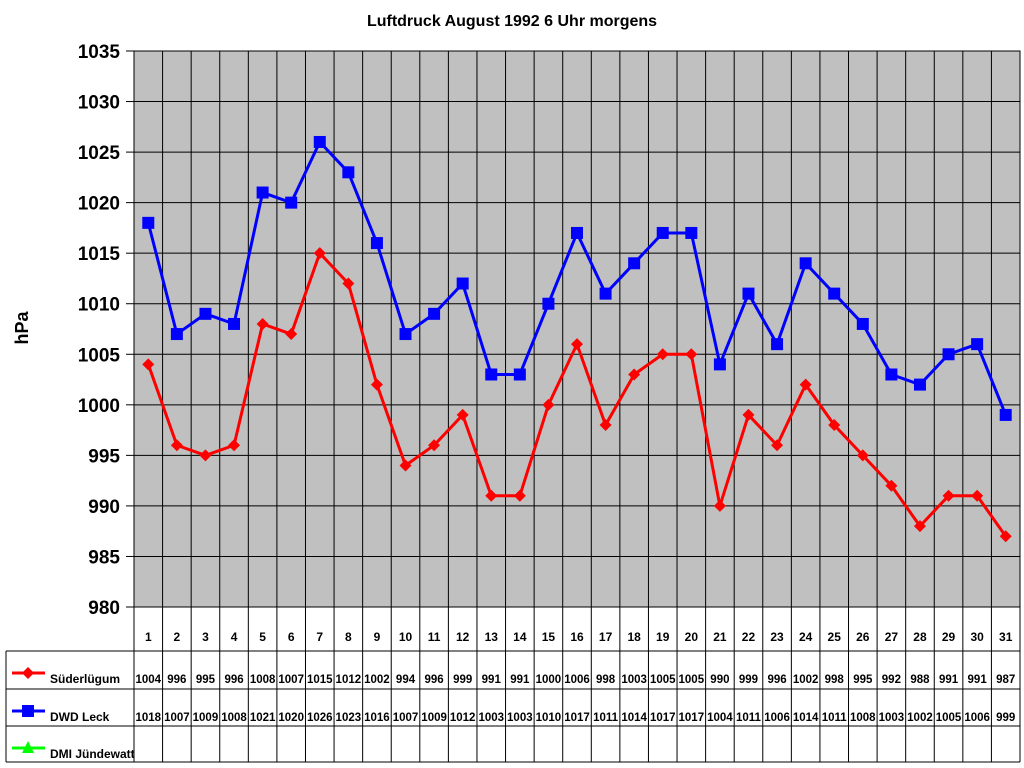 The image size is (1024, 768). Describe the element at coordinates (262, 637) in the screenshot. I see `x-category-label: 5` at that location.